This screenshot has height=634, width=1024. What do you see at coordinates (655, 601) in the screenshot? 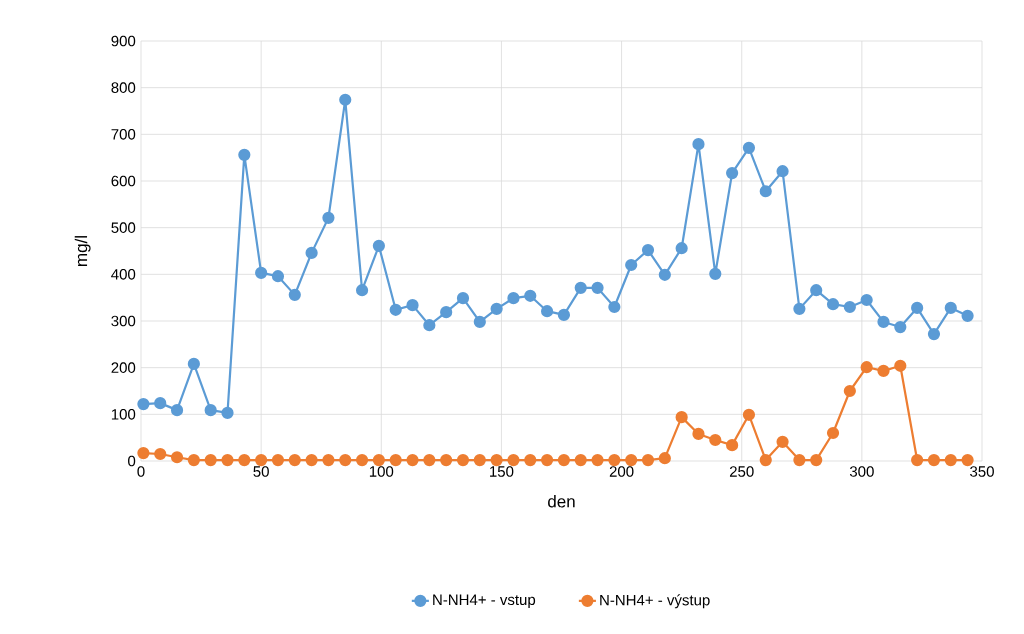
I see `legend-label: N-NH4+ - výstup` at bounding box center [655, 601].